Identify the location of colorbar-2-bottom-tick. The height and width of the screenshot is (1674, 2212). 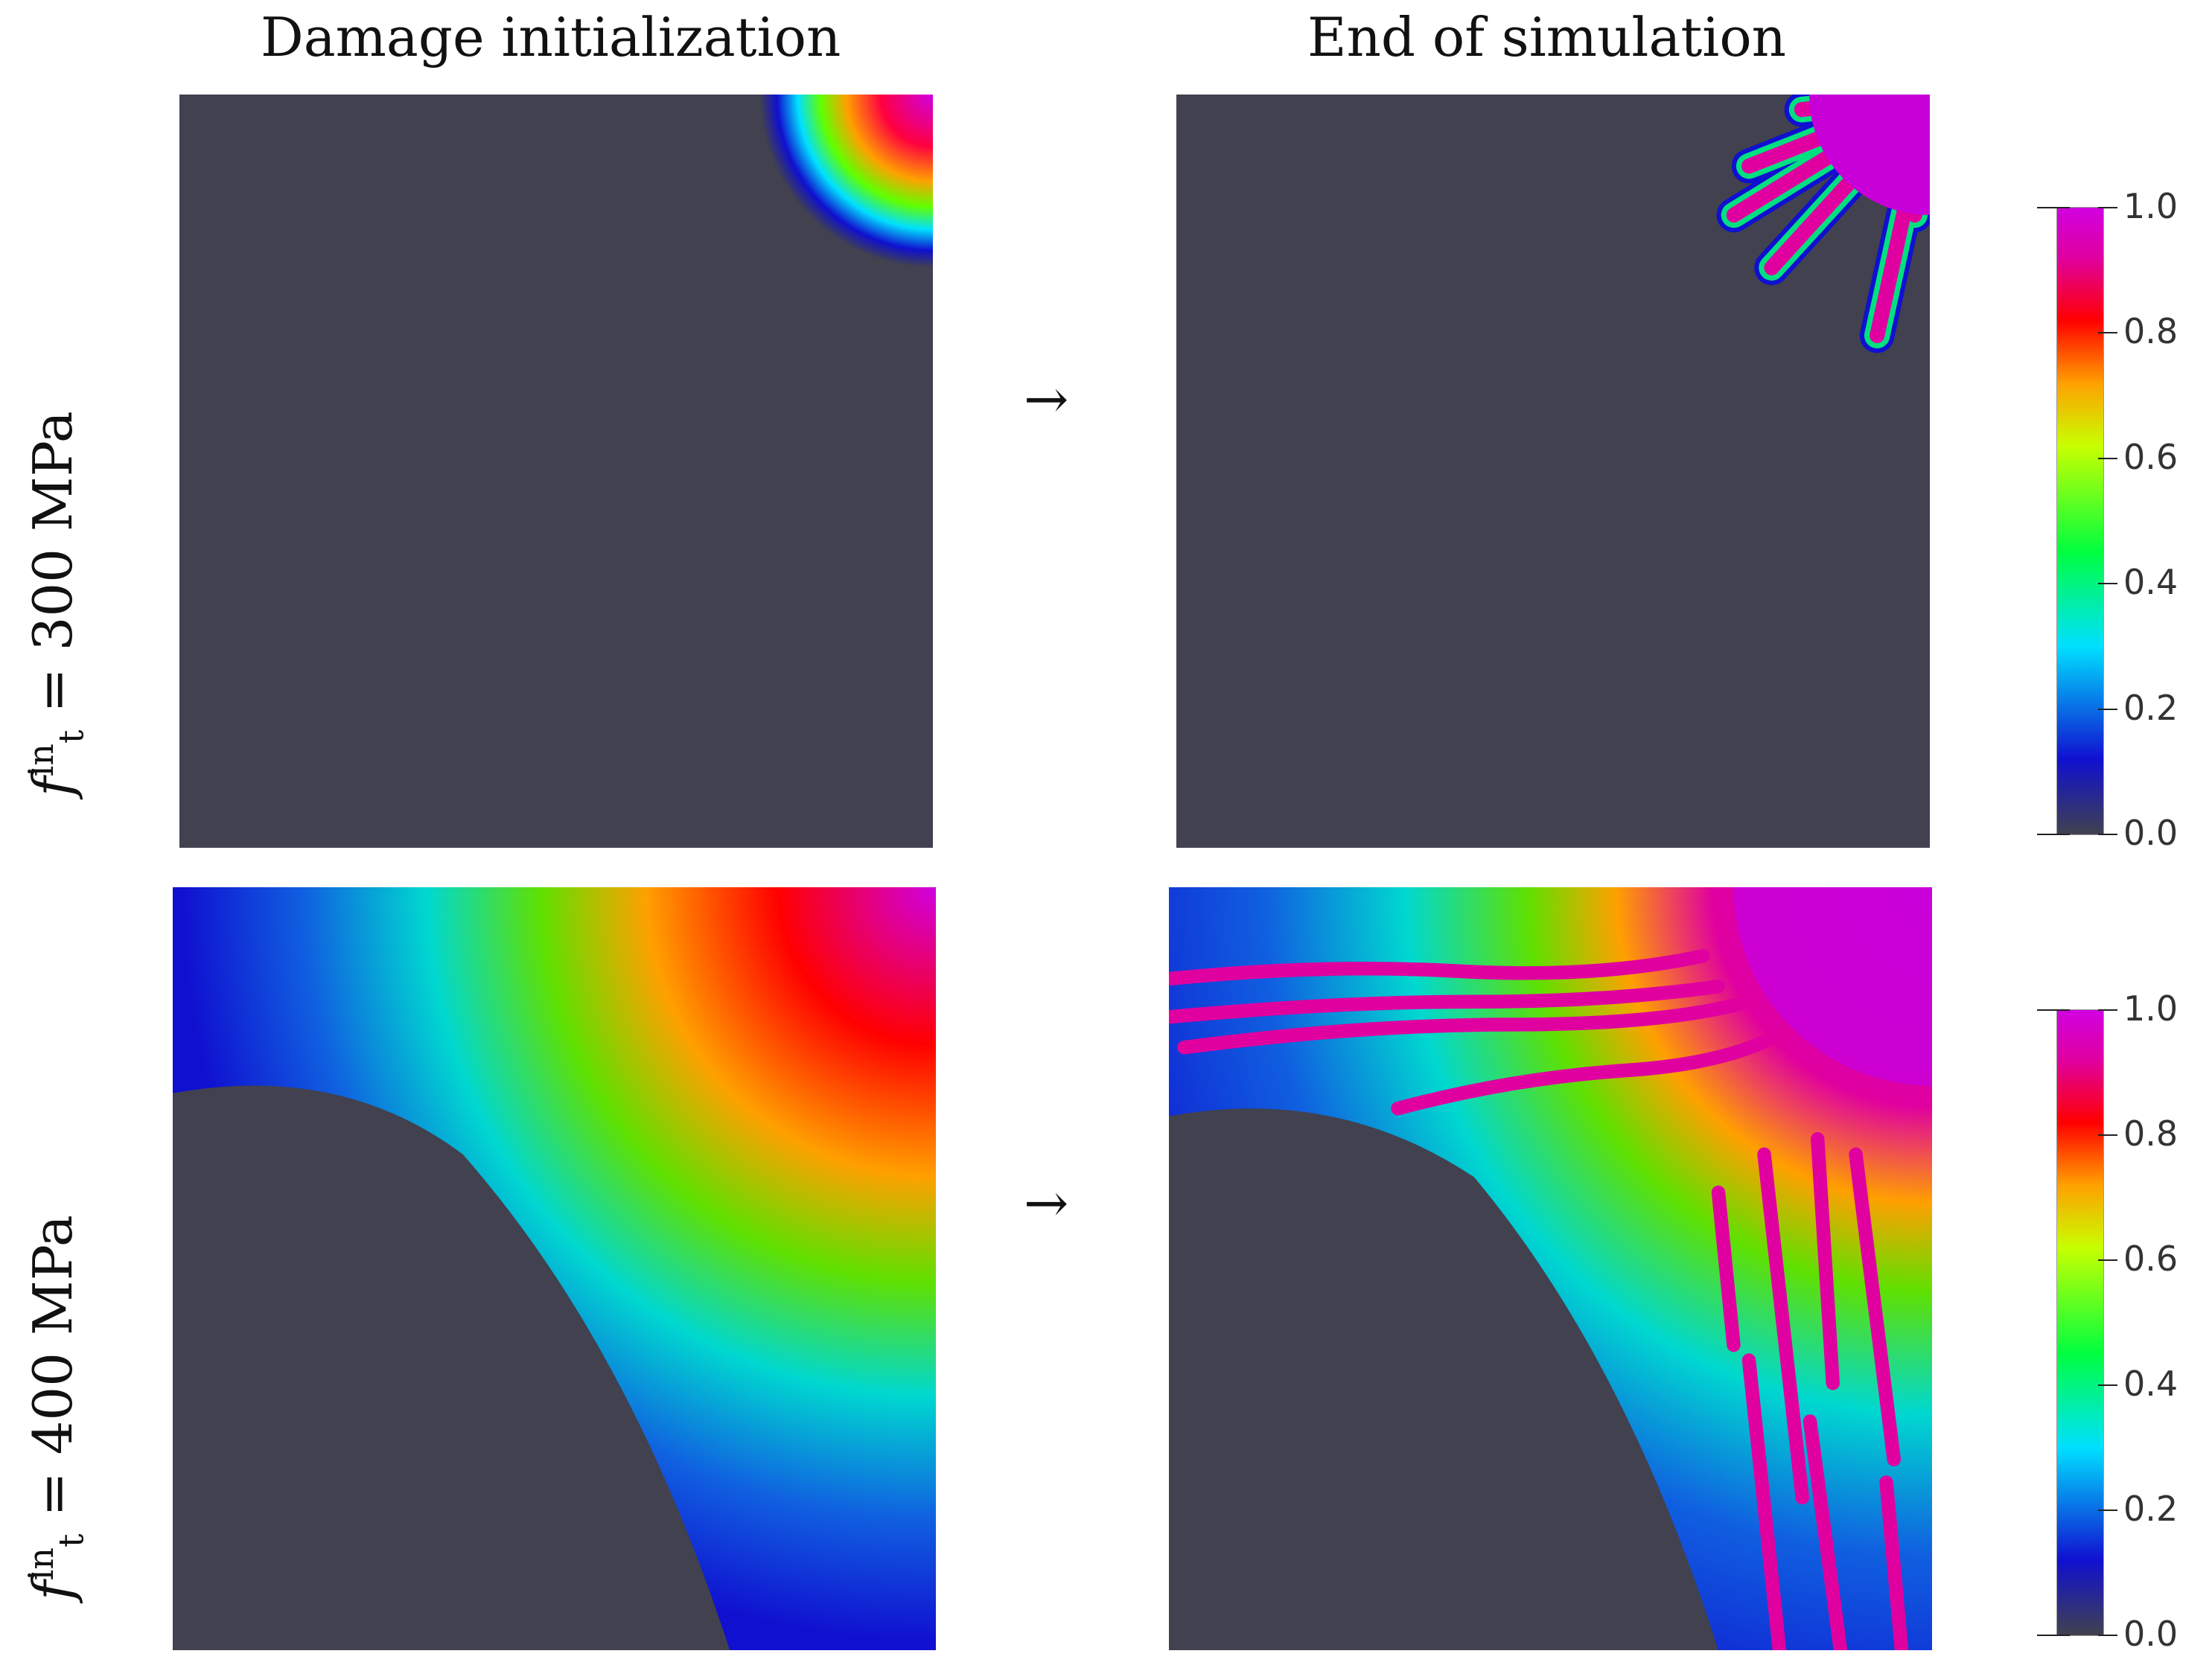
(2053, 1635).